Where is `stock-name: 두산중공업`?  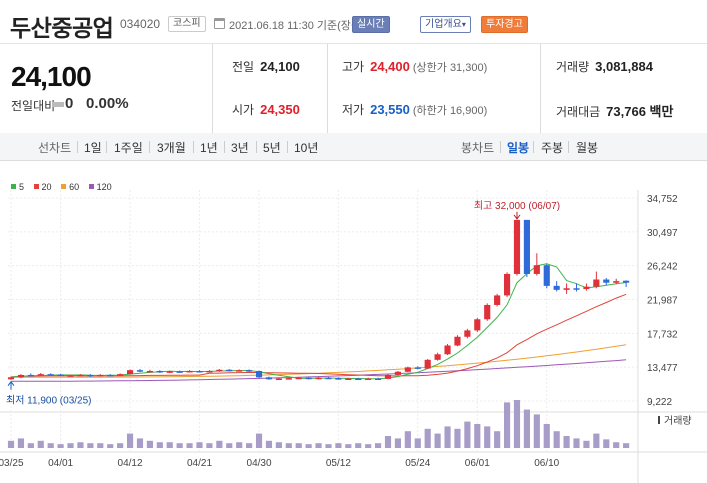 stock-name: 두산중공업 is located at coordinates (62, 29).